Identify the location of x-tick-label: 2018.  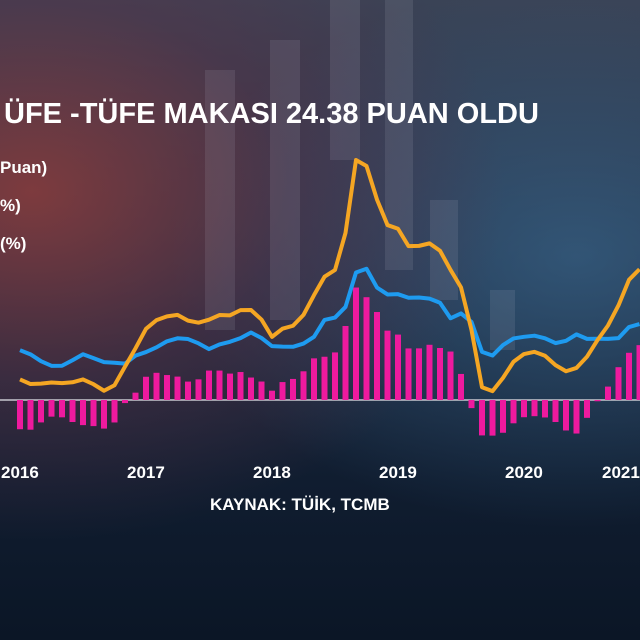
(272, 472).